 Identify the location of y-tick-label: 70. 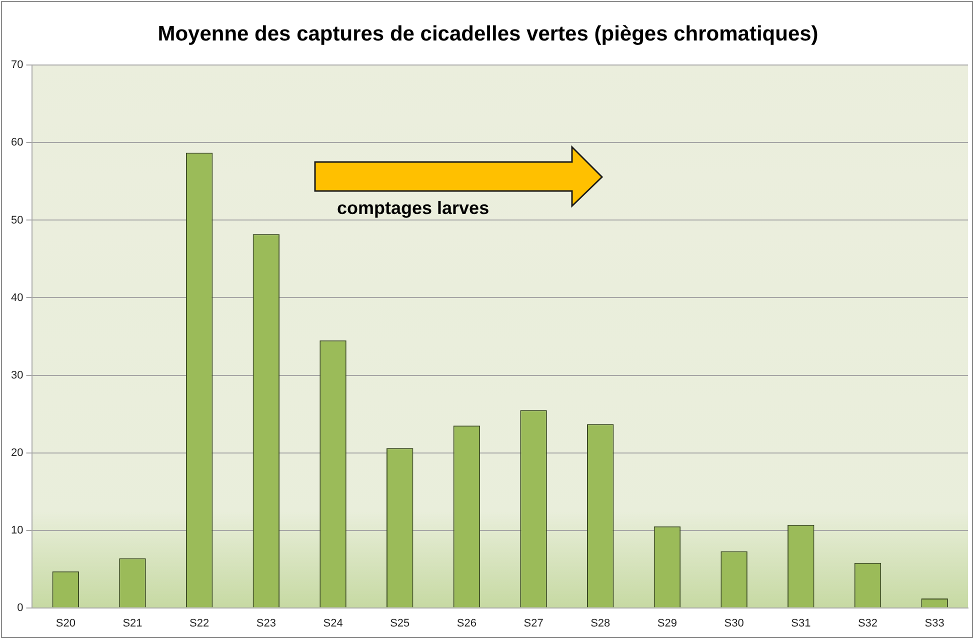
(17, 65).